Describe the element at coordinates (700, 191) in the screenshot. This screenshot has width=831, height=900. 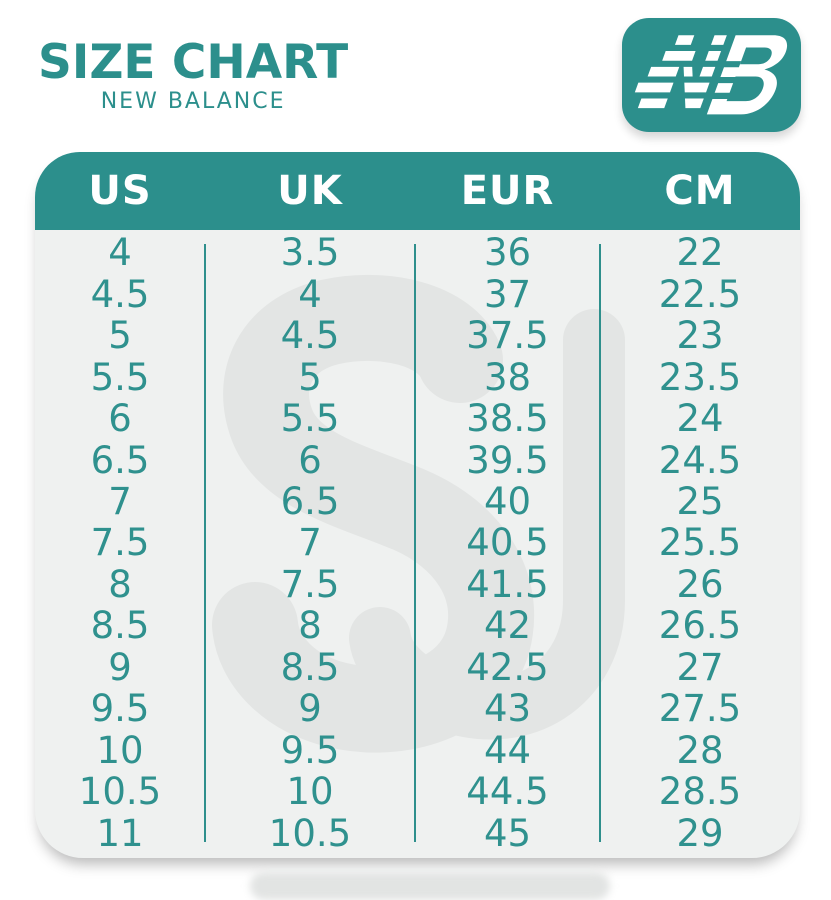
I see `column-header-cm: CM` at that location.